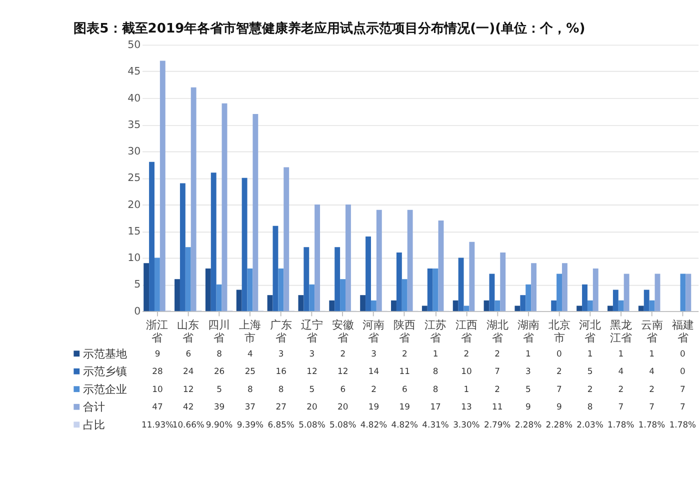 The height and width of the screenshot is (500, 700). I want to click on x-tick-label: 河南省, so click(373, 331).